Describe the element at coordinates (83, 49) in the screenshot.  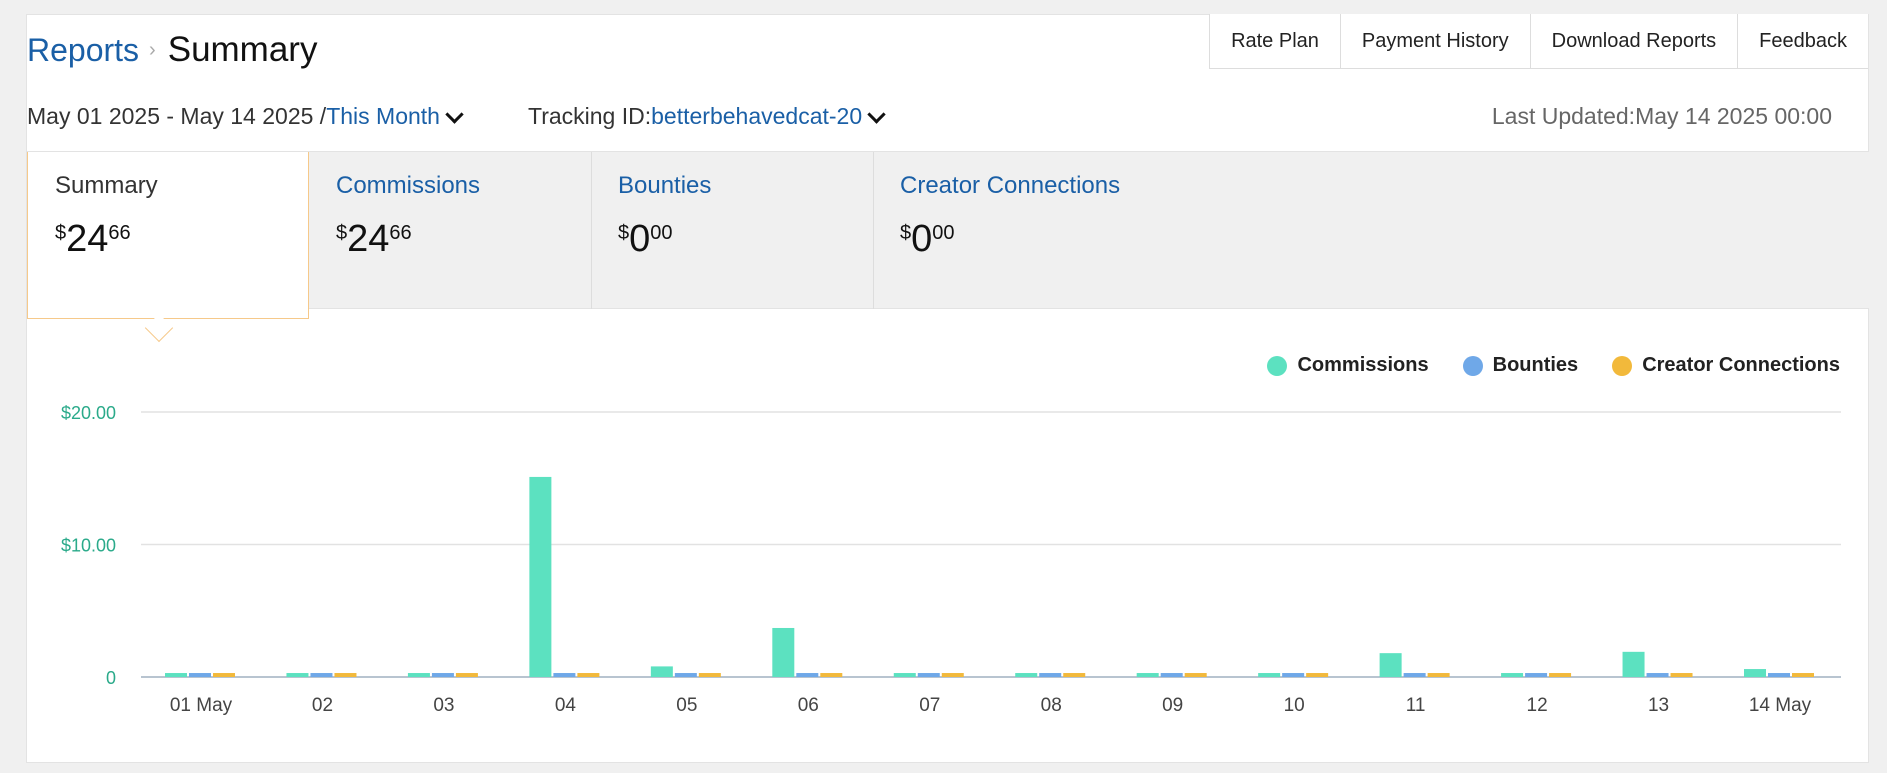
I see `breadcrumb-reports-link: Reports` at that location.